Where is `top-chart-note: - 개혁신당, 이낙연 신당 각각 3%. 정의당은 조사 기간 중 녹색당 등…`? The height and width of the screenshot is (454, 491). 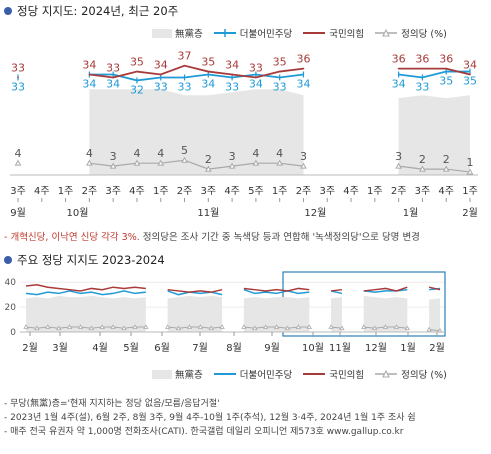 top-chart-note: - 개혁신당, 이낙연 신당 각각 3%. 정의당은 조사 기간 중 녹색당 등… is located at coordinates (212, 236).